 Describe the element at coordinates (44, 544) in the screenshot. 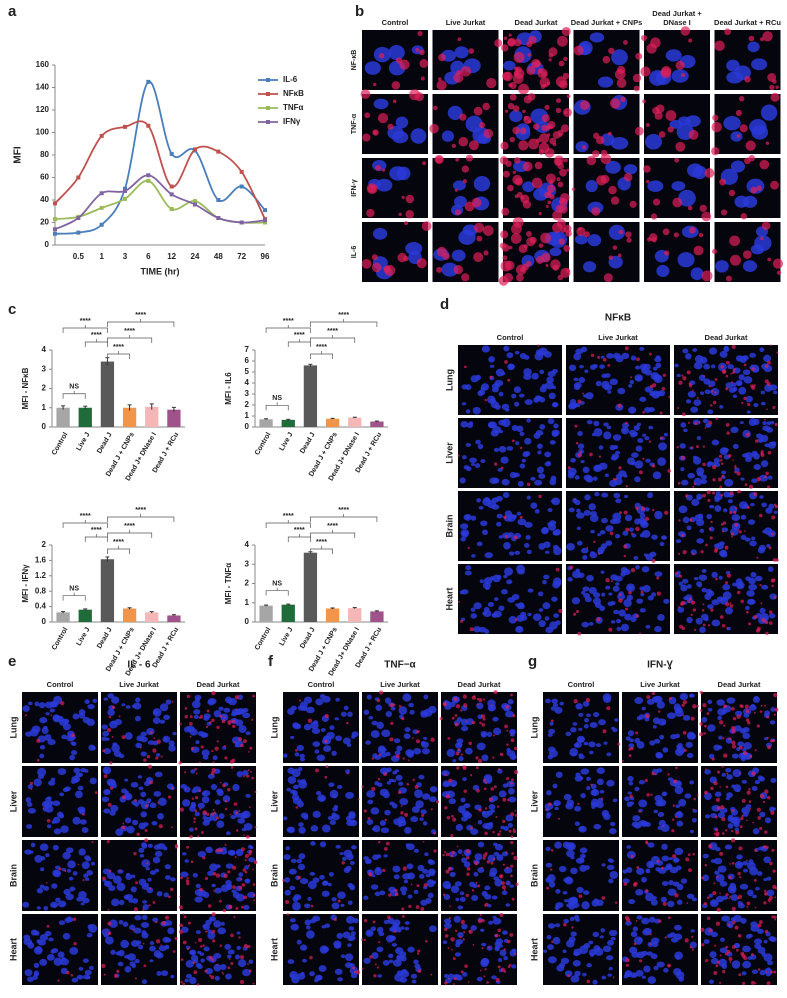

I see `y-tick-label: 2` at that location.